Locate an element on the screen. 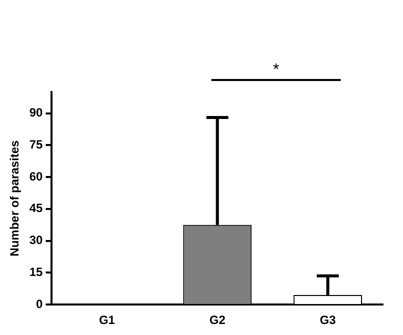  y-tick-label: 0 is located at coordinates (40, 303).